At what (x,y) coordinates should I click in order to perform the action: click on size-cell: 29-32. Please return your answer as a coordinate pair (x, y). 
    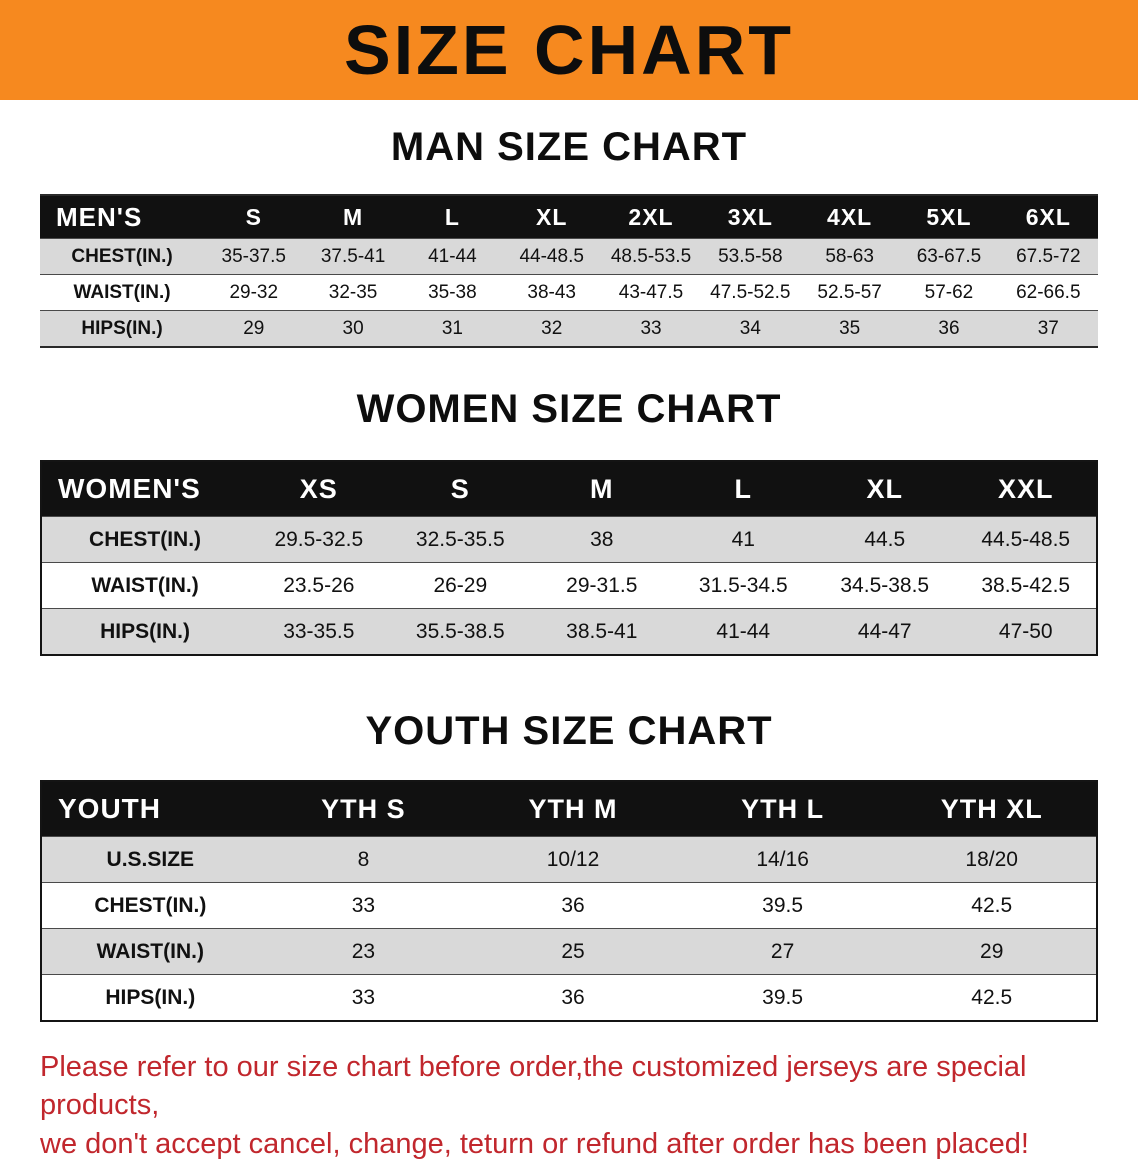
    Looking at the image, I should click on (254, 292).